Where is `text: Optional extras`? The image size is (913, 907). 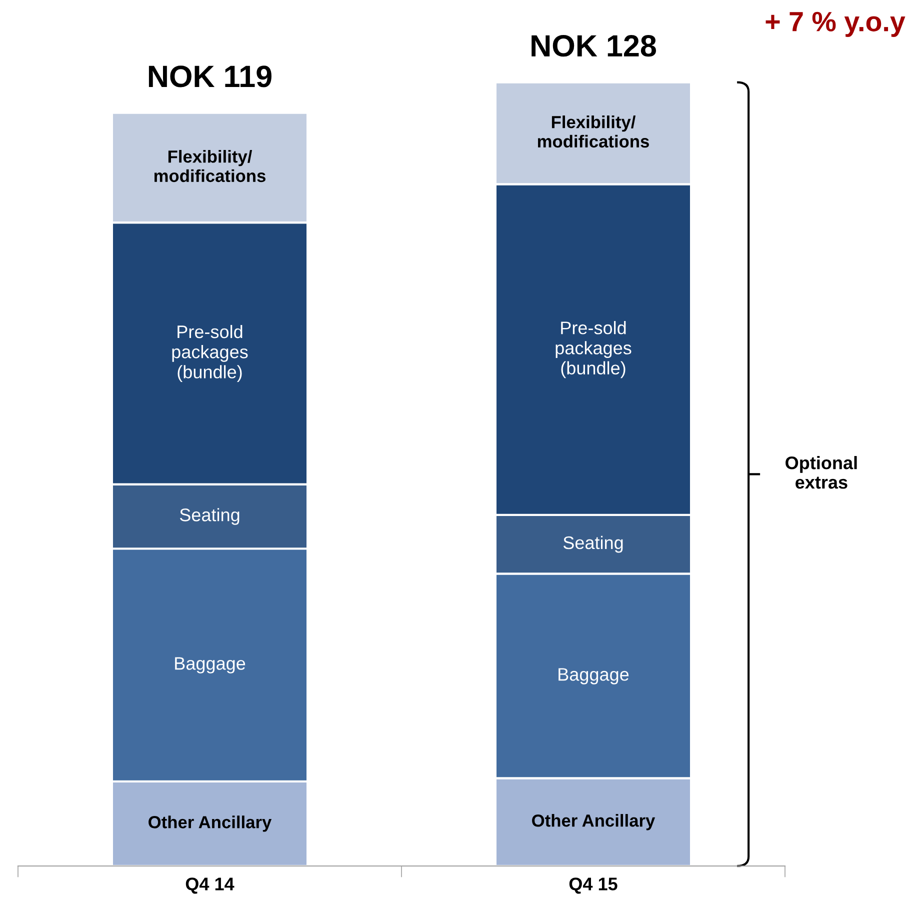 text: Optional extras is located at coordinates (821, 472).